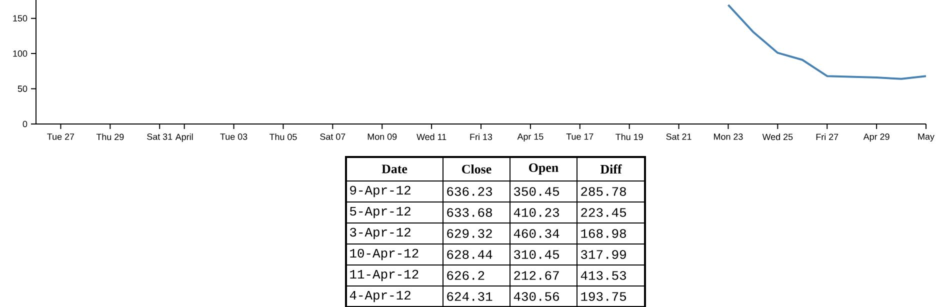 This screenshot has height=307, width=944. I want to click on data-label: 168.98, so click(603, 233).